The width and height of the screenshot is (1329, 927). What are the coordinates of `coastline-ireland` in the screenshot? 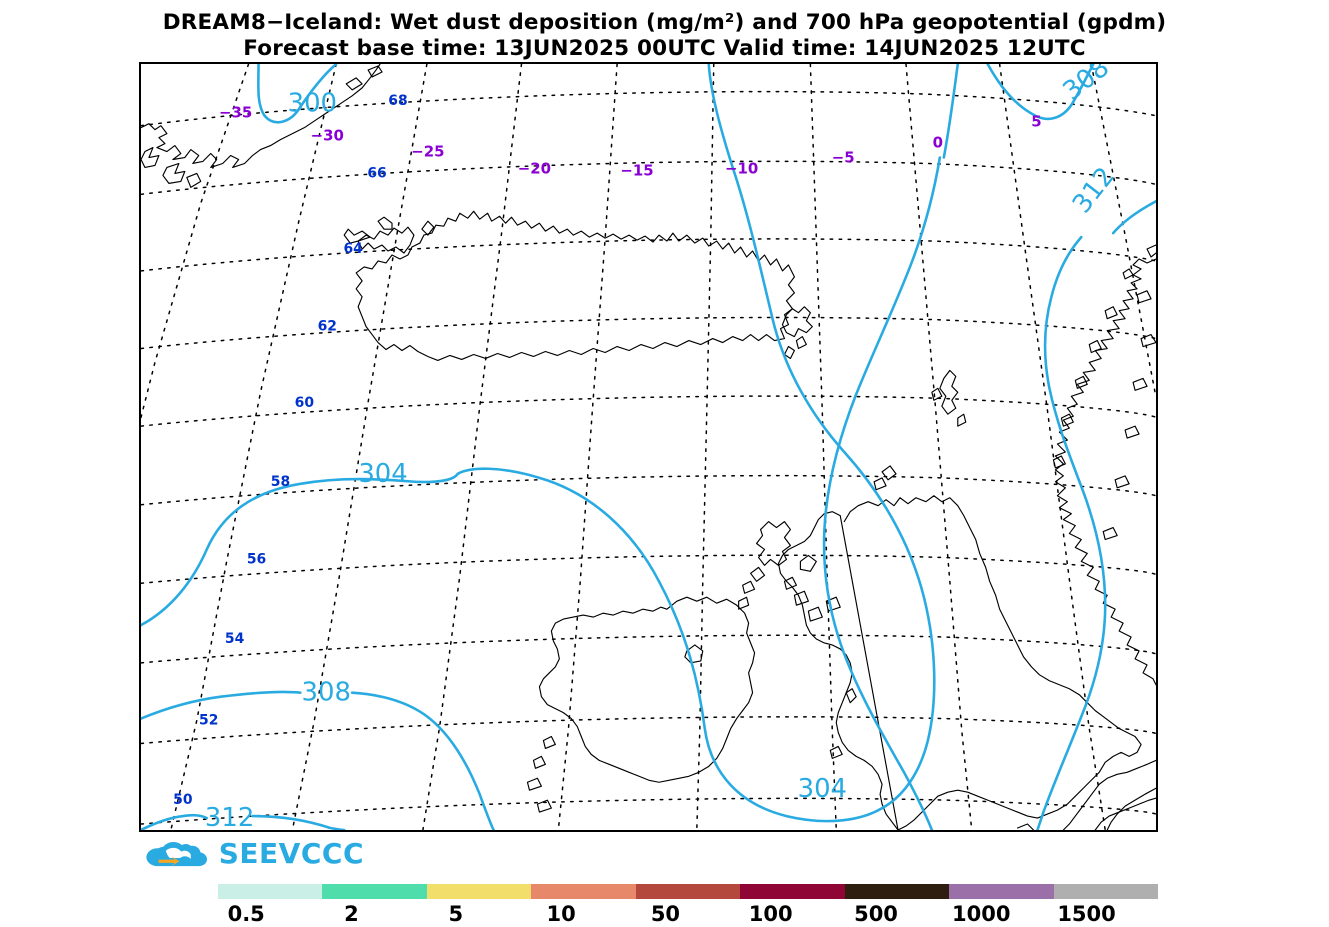 It's located at (647, 689).